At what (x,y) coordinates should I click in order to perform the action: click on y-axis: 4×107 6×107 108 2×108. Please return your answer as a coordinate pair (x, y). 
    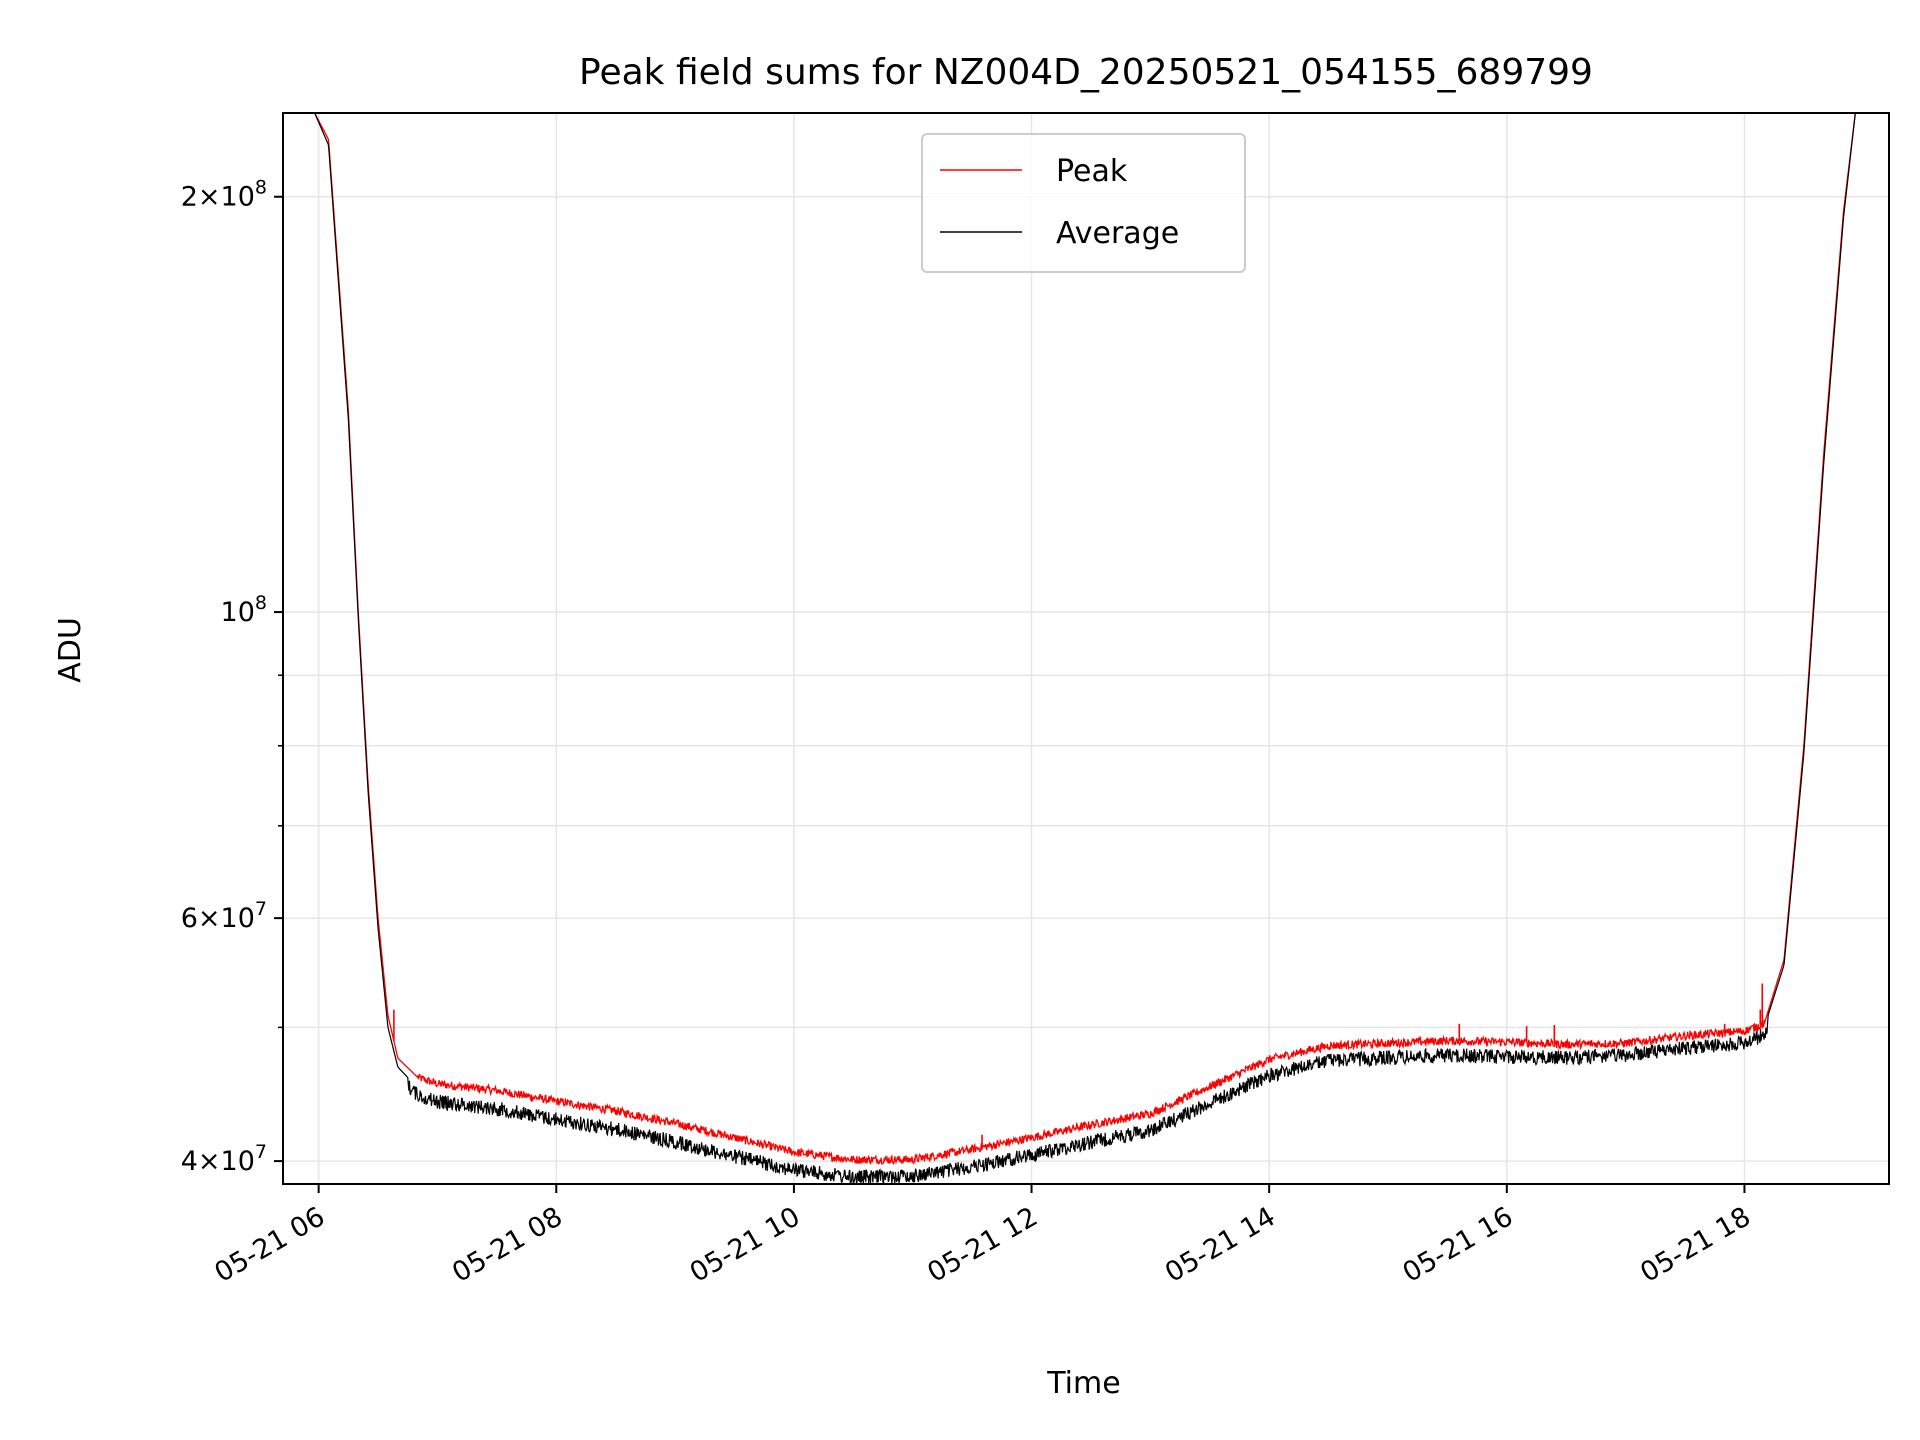
    Looking at the image, I should click on (232, 677).